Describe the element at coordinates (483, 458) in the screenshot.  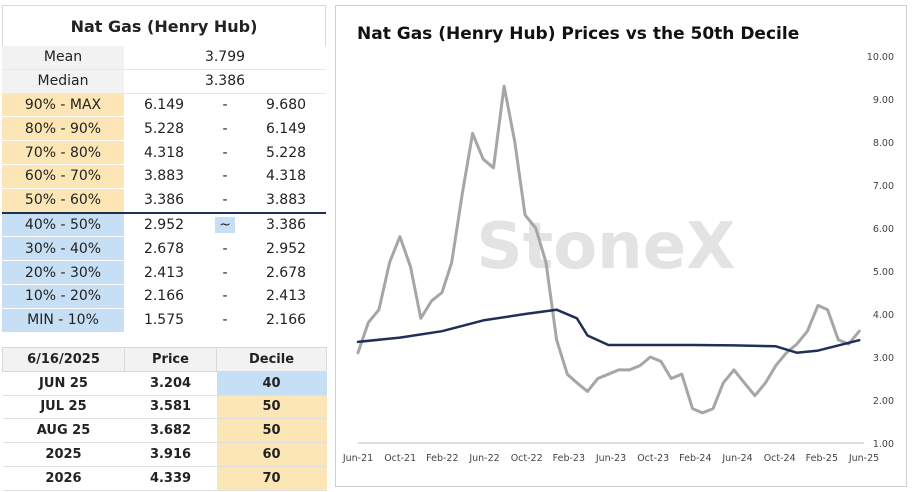
I see `x-tick-label: Jun-22` at that location.